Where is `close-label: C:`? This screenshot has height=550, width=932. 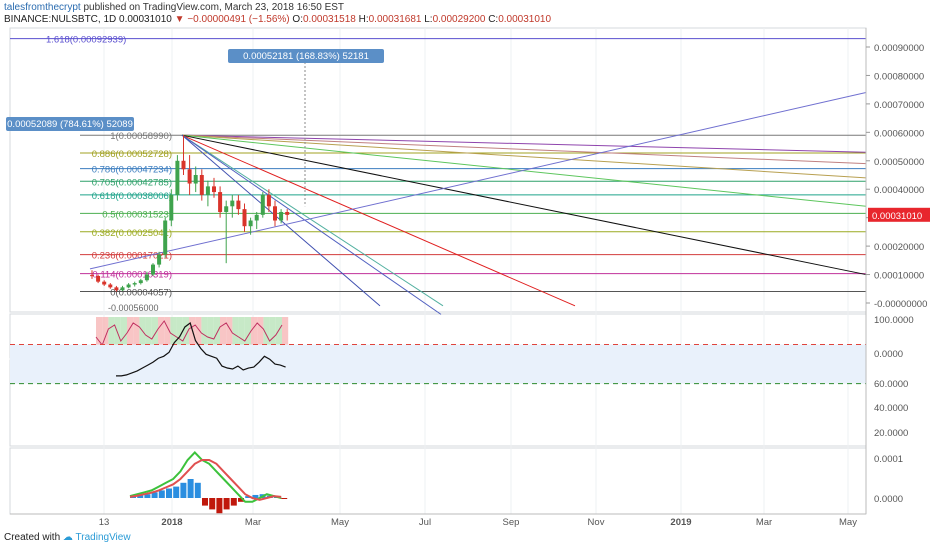
close-label: C: is located at coordinates (493, 19).